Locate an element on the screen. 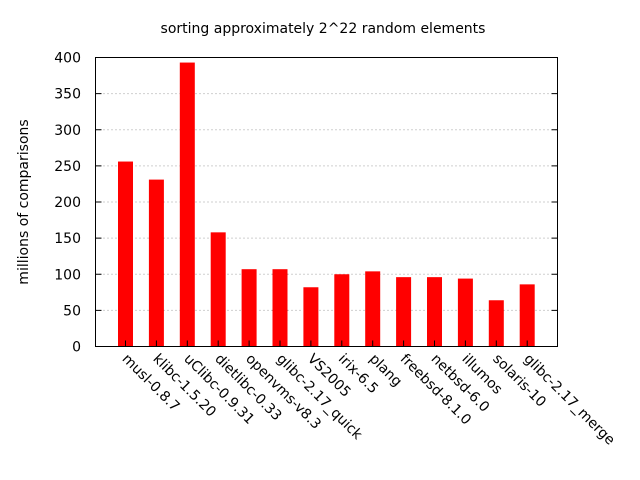 This screenshot has height=480, width=640. y-tick-label: 250 is located at coordinates (67, 167).